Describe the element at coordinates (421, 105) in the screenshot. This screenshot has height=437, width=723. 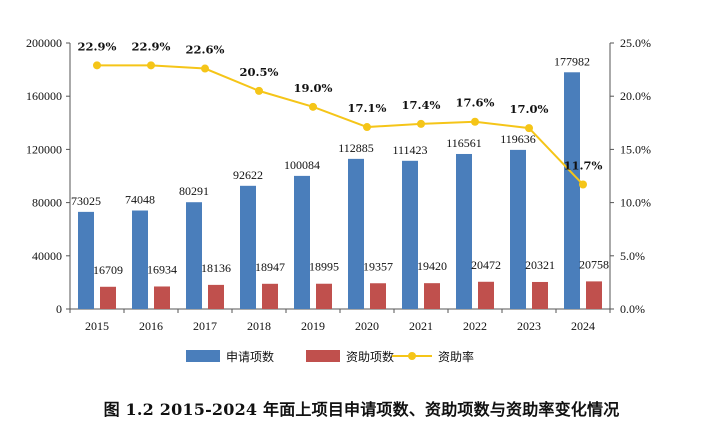
I see `label-funding-rate: 17.4%` at that location.